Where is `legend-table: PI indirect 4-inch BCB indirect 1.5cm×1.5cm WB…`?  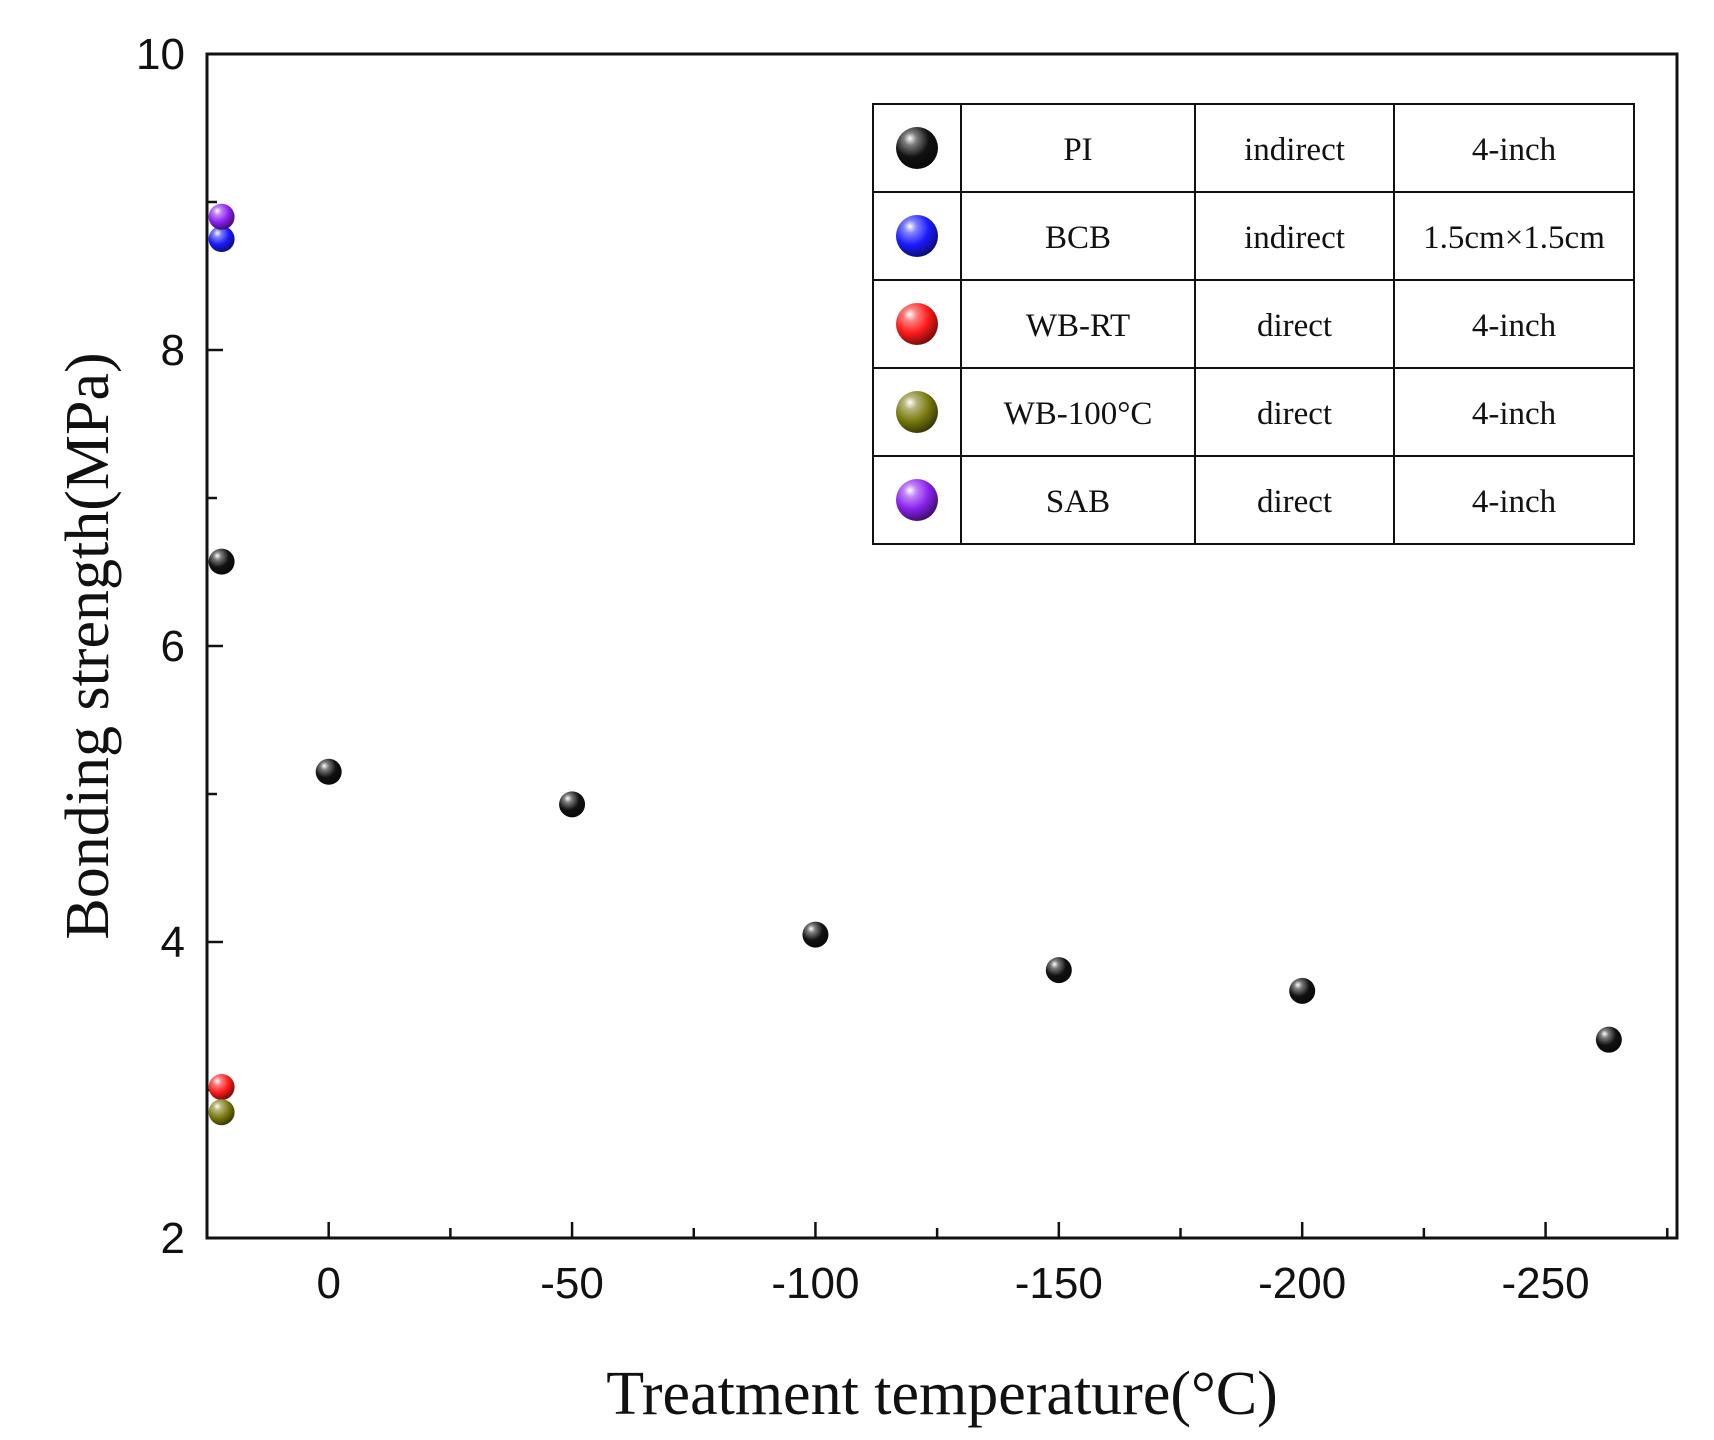
legend-table: PI indirect 4-inch BCB indirect 1.5cm×1.5cm WB… is located at coordinates (1253, 324).